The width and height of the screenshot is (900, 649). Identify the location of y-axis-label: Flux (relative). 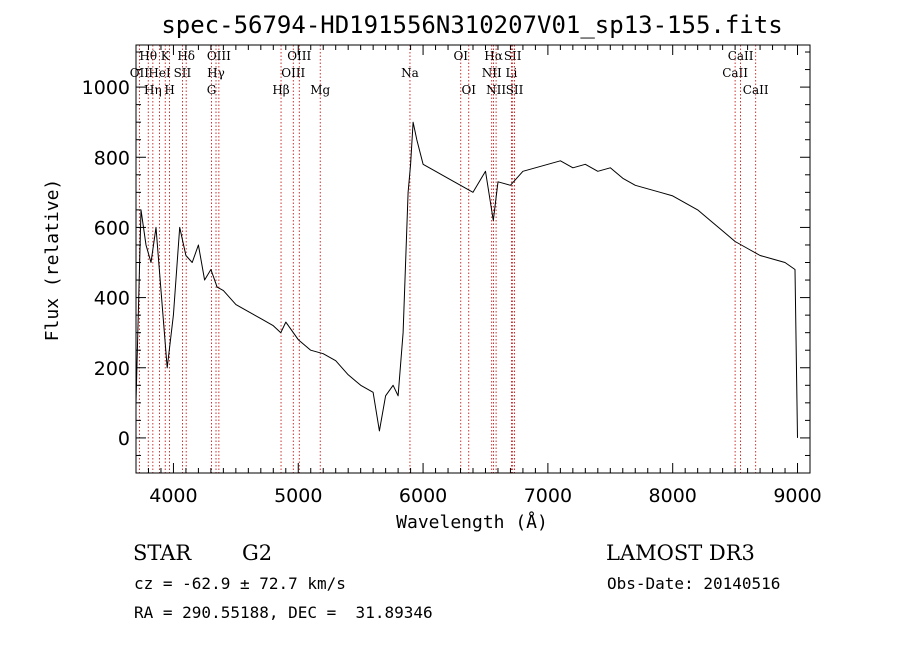
(52, 260).